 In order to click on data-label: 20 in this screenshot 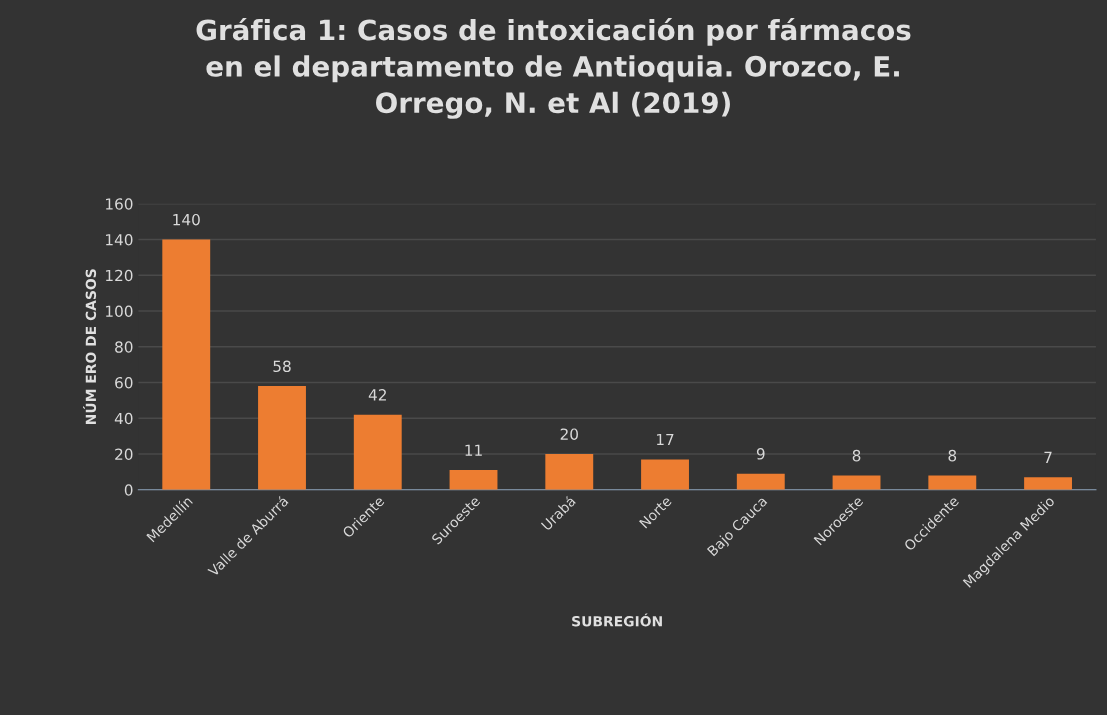, I will do `click(569, 434)`.